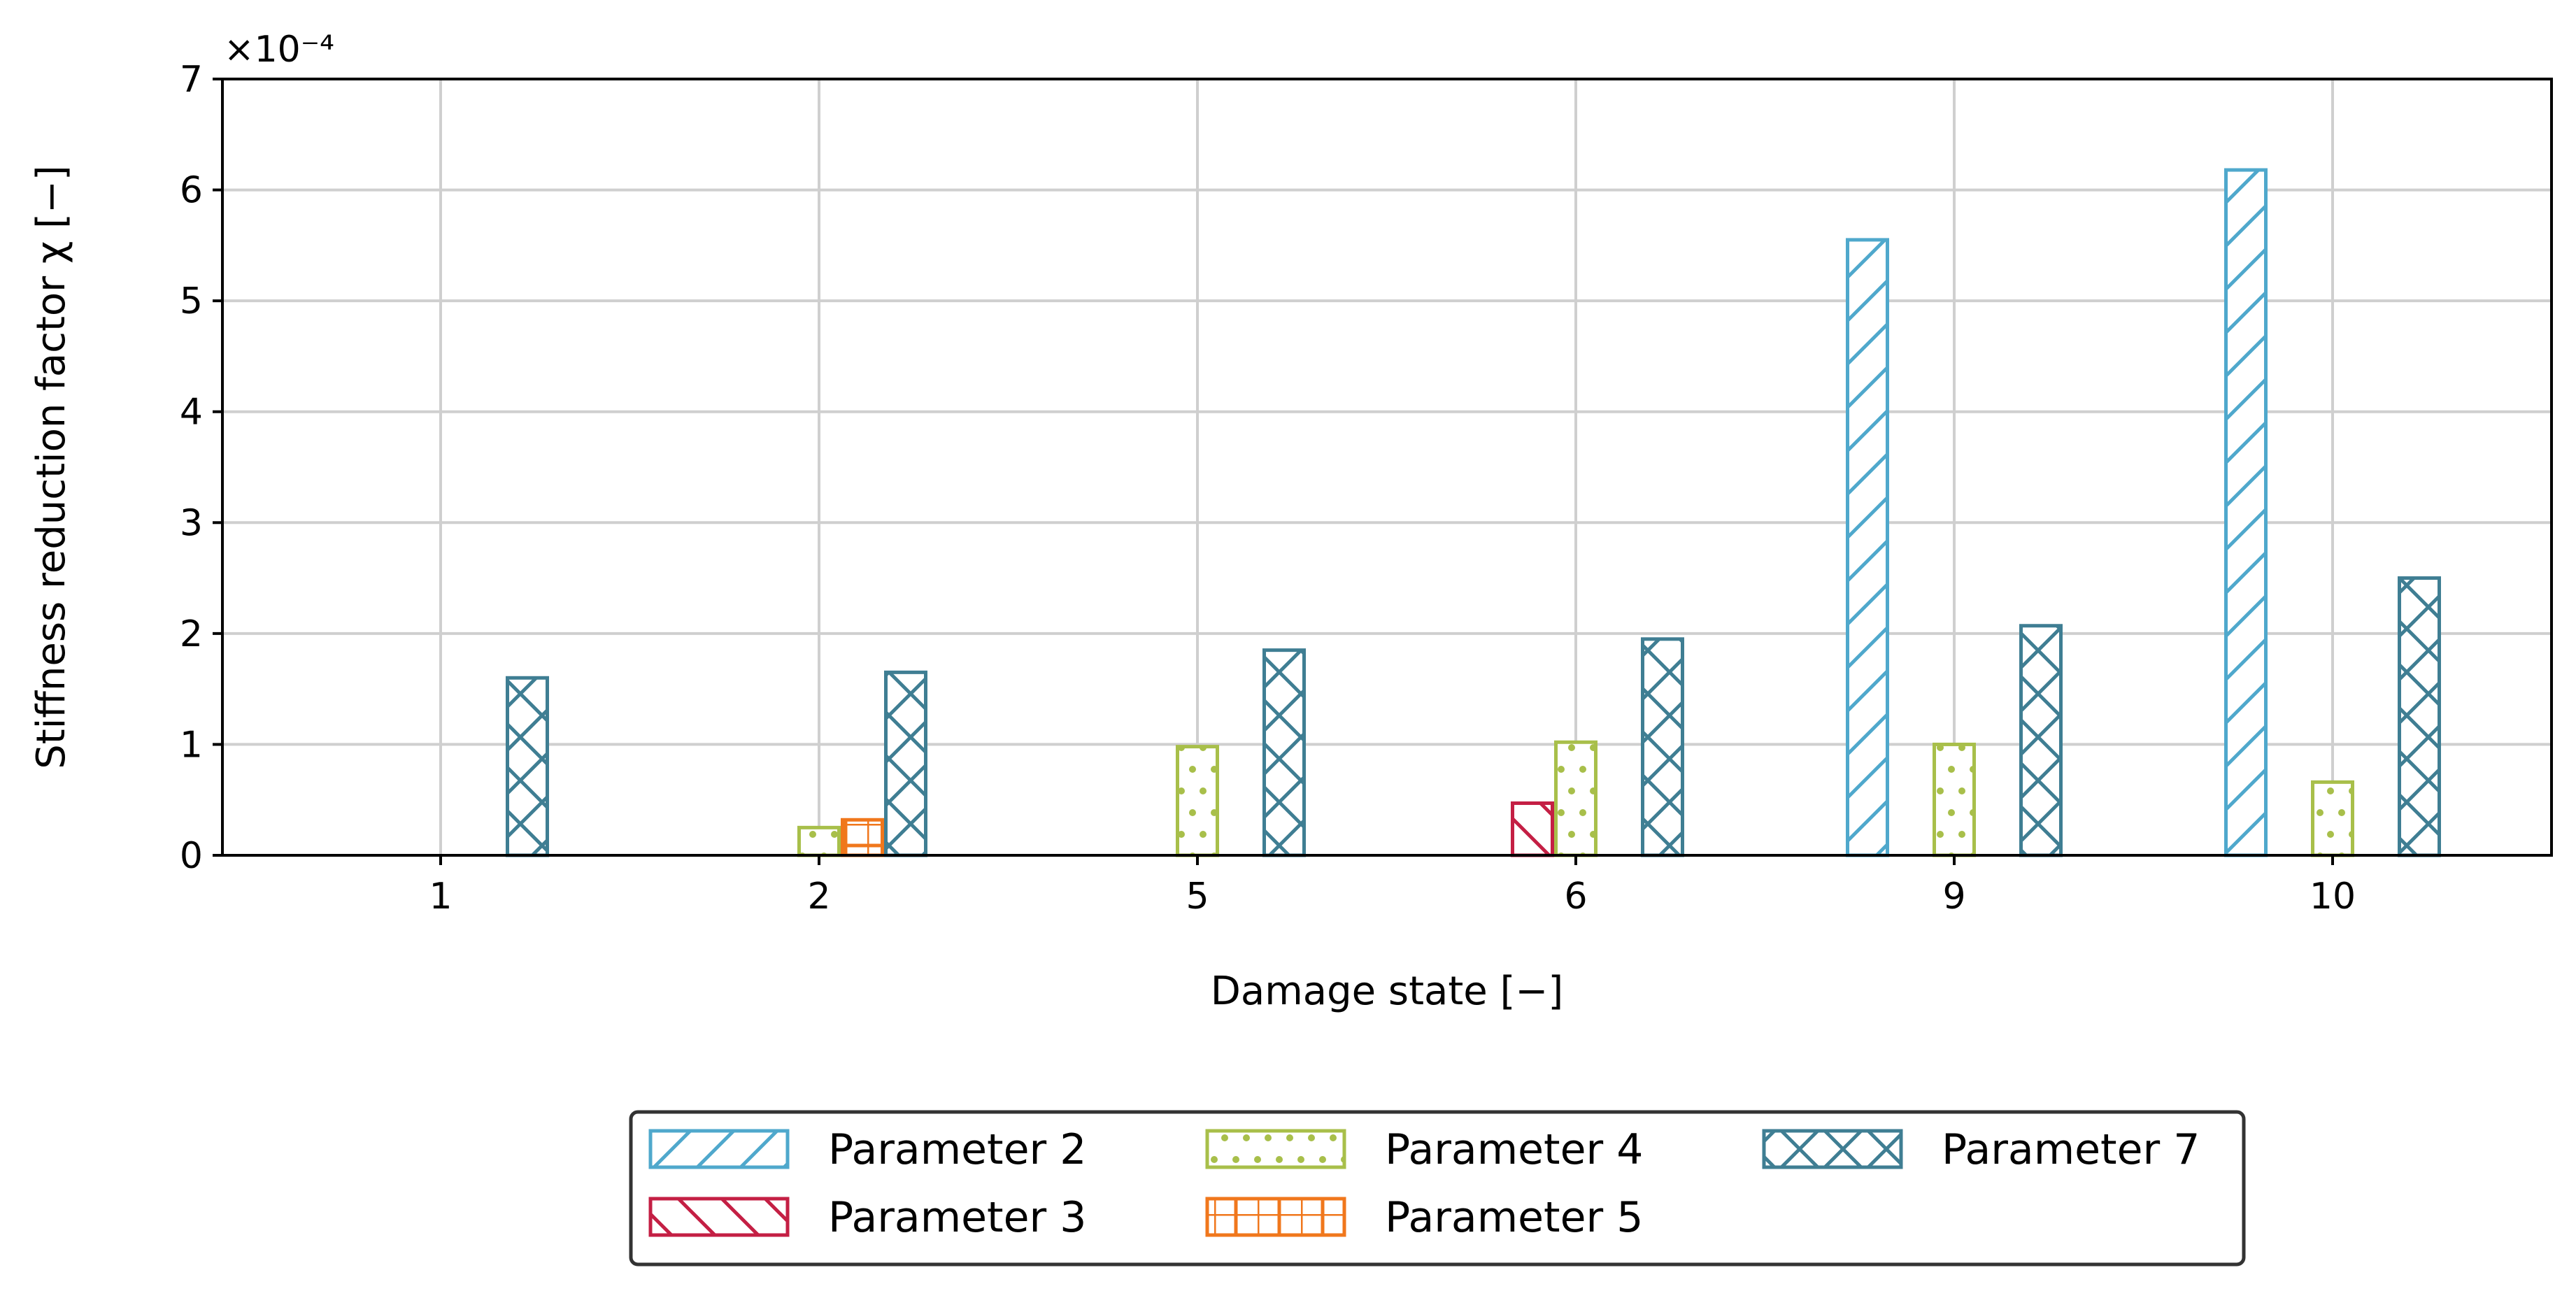  Describe the element at coordinates (2333, 897) in the screenshot. I see `x-tick-label: 10` at that location.